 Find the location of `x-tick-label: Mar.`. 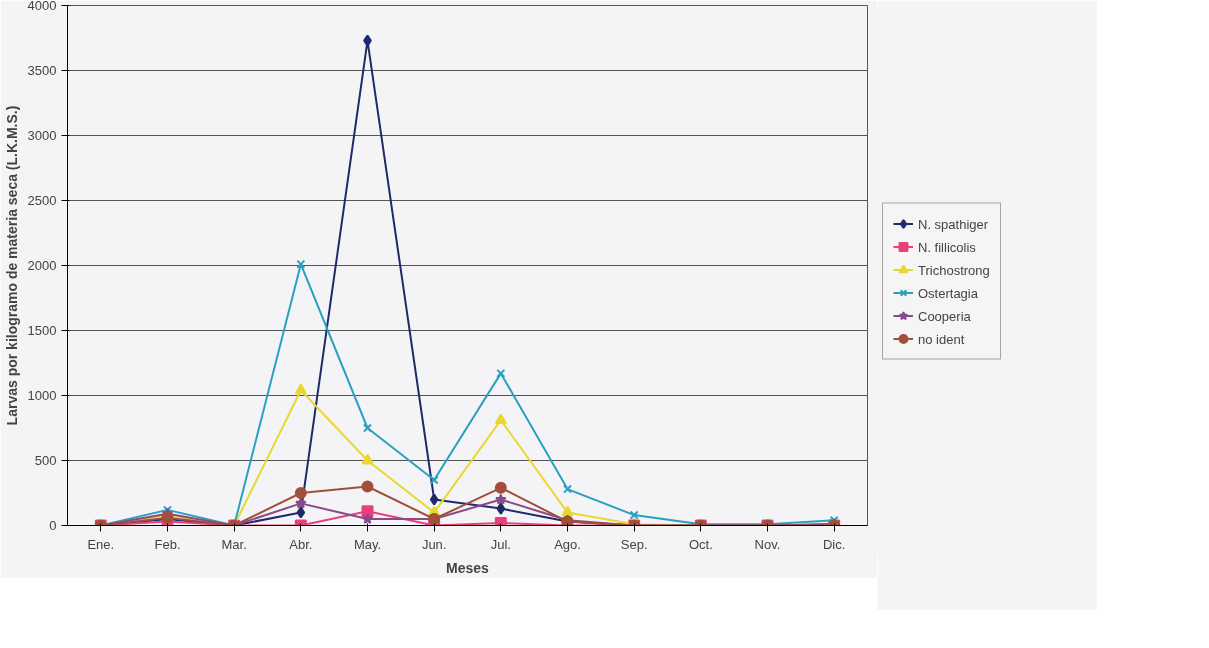

x-tick-label: Mar. is located at coordinates (234, 544).